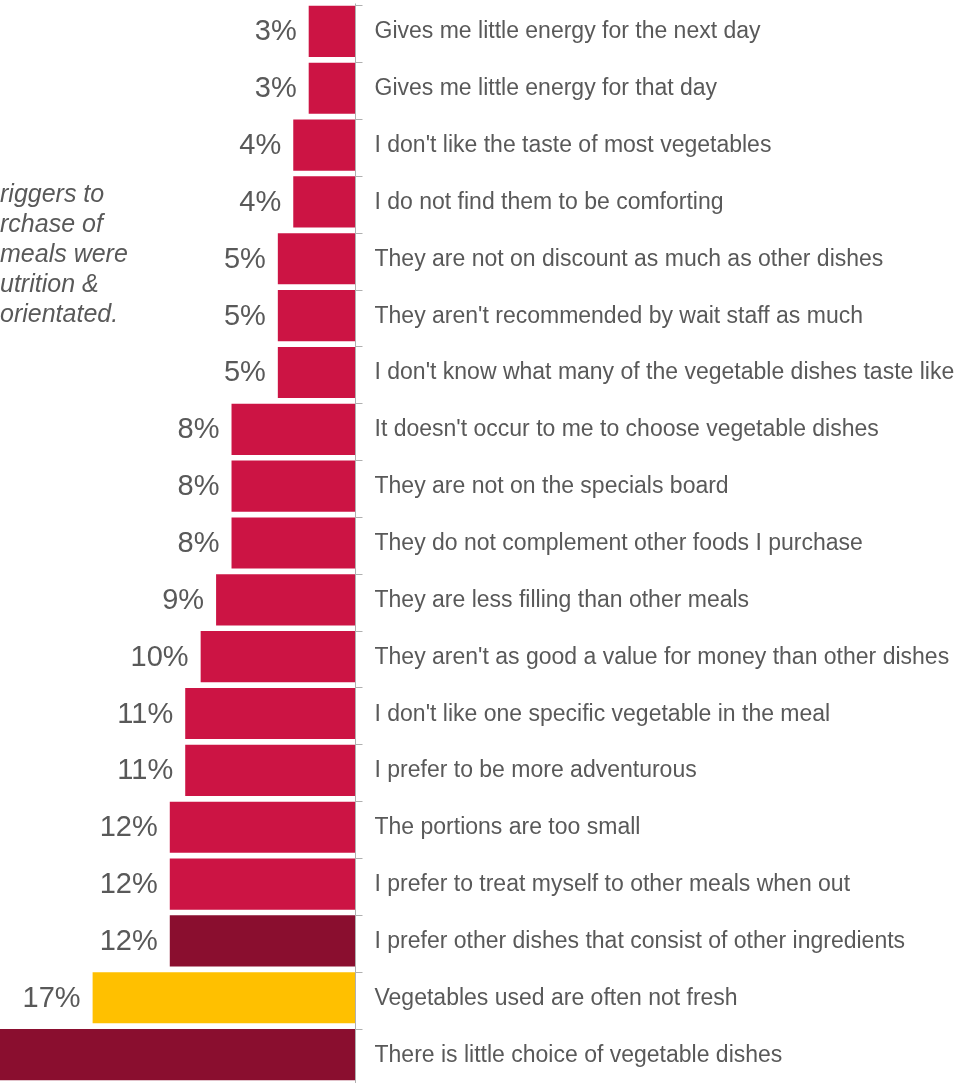 This screenshot has height=1083, width=980. Describe the element at coordinates (562, 598) in the screenshot. I see `y-tick-label: They are less filling than other meals` at that location.